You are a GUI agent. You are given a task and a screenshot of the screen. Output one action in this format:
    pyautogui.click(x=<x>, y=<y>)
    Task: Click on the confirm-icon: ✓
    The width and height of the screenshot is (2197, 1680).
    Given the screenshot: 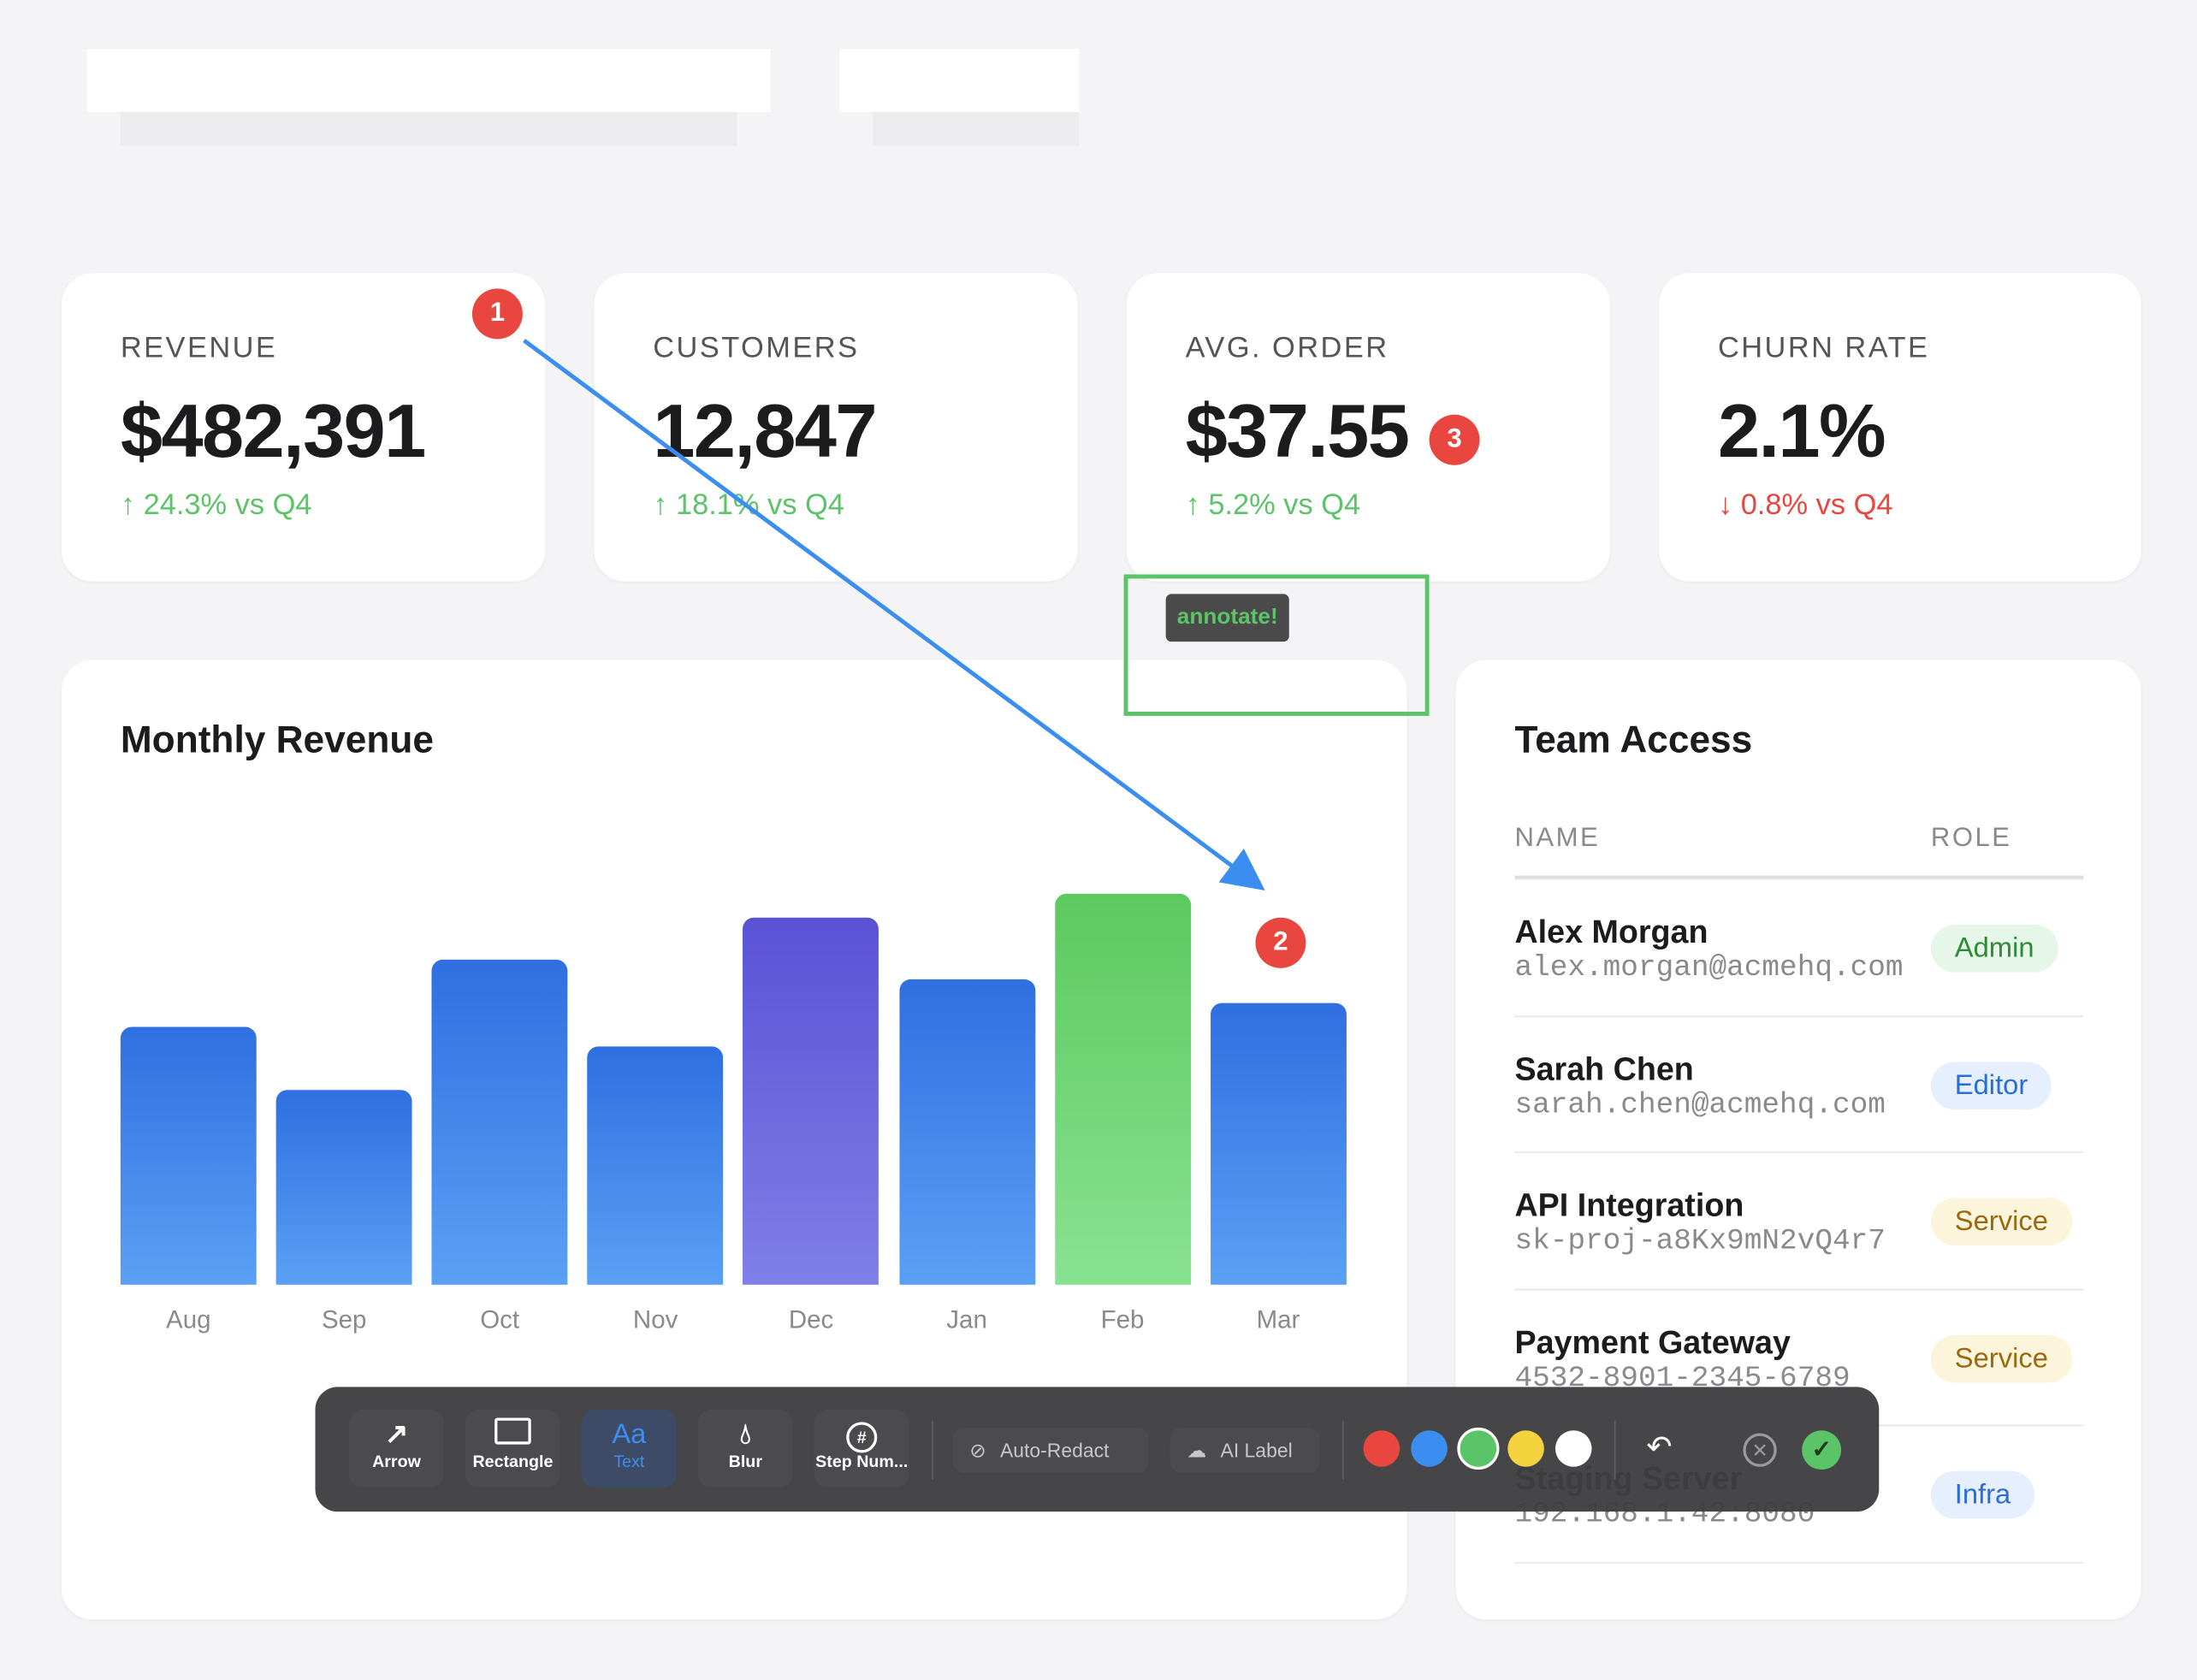 What is the action you would take?
    pyautogui.click(x=1822, y=1450)
    